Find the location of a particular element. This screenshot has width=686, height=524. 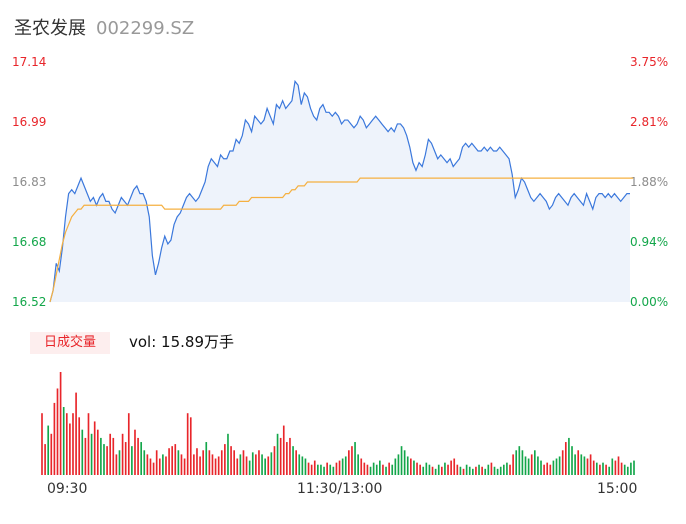

stock-name: 圣农发展 is located at coordinates (50, 28).